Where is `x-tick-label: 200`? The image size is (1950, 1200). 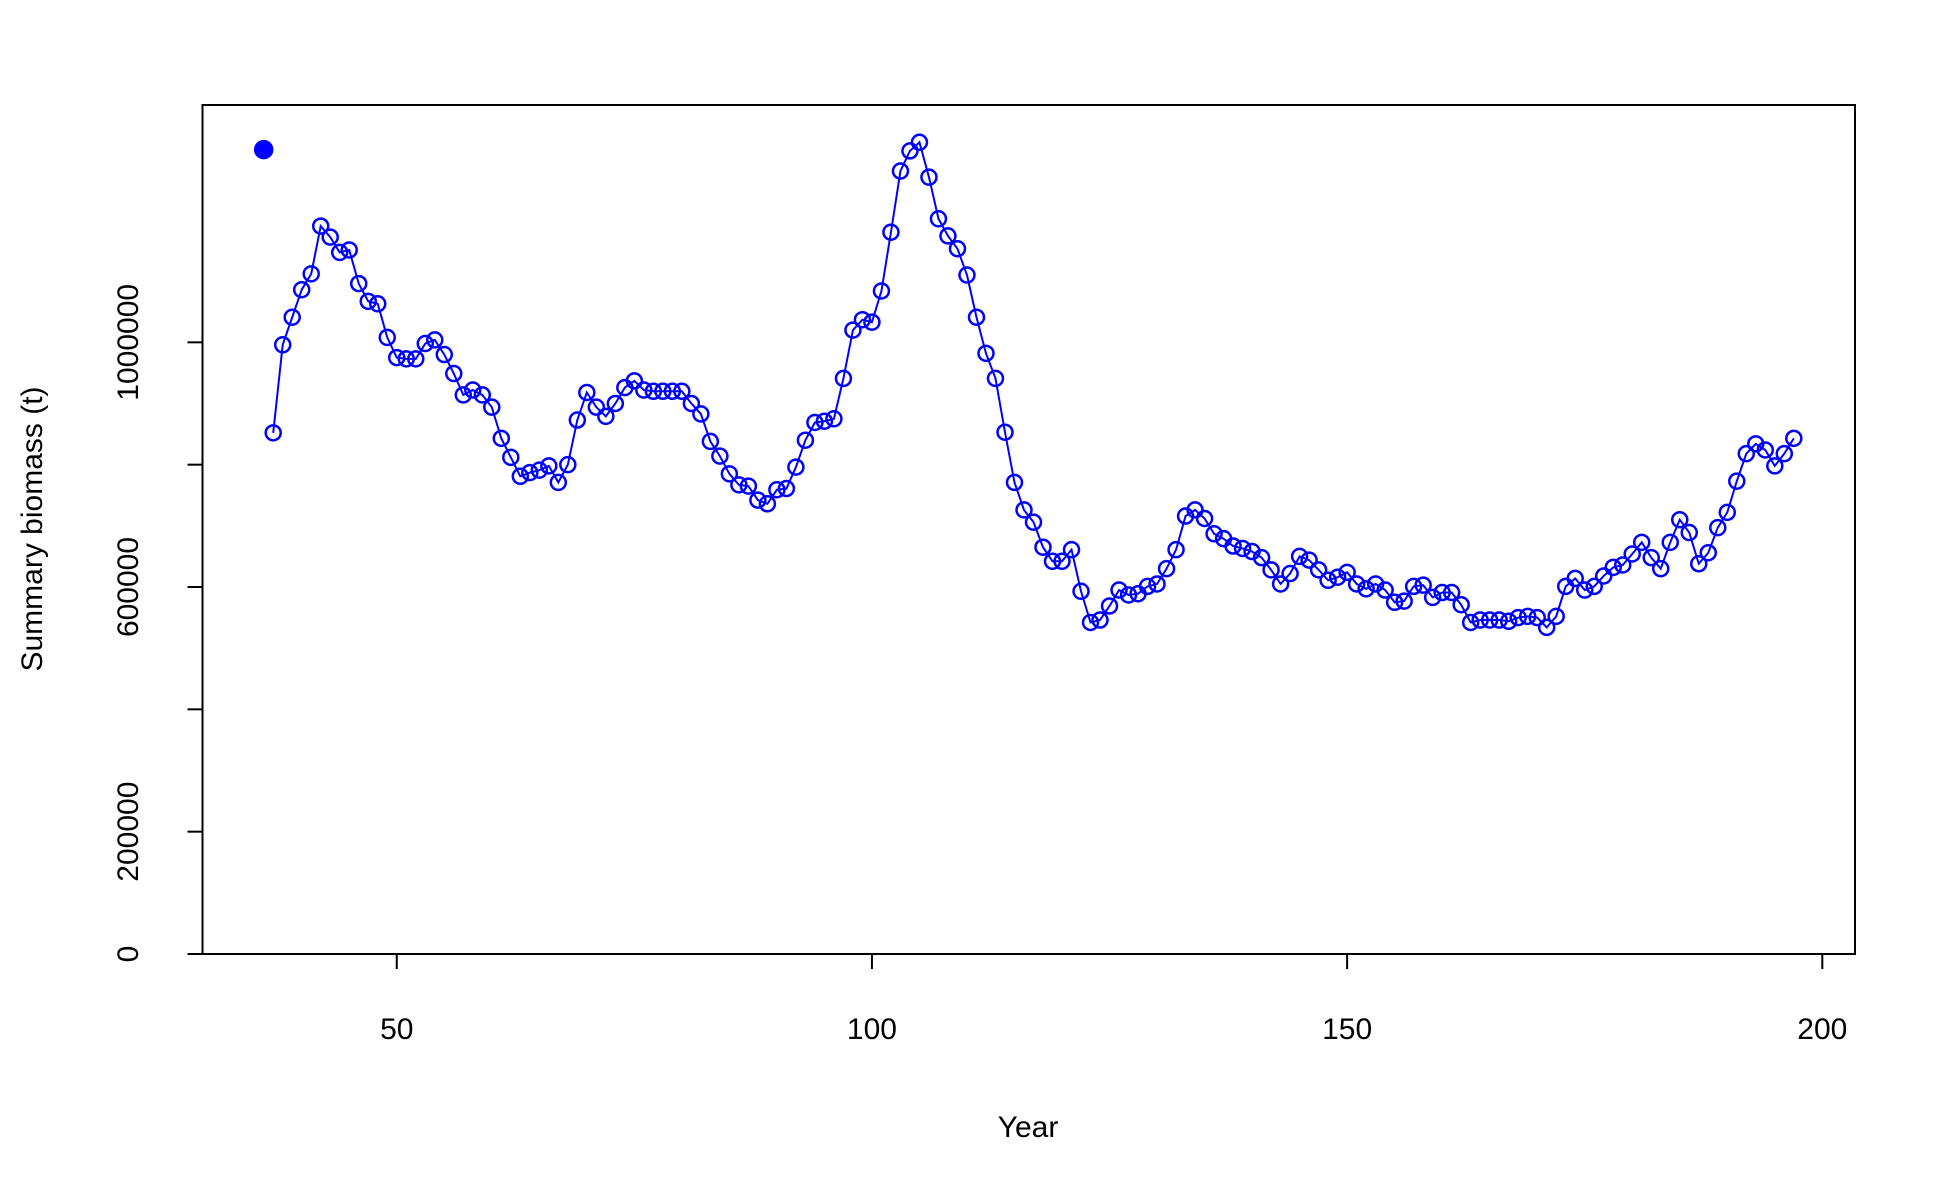
x-tick-label: 200 is located at coordinates (1822, 1029).